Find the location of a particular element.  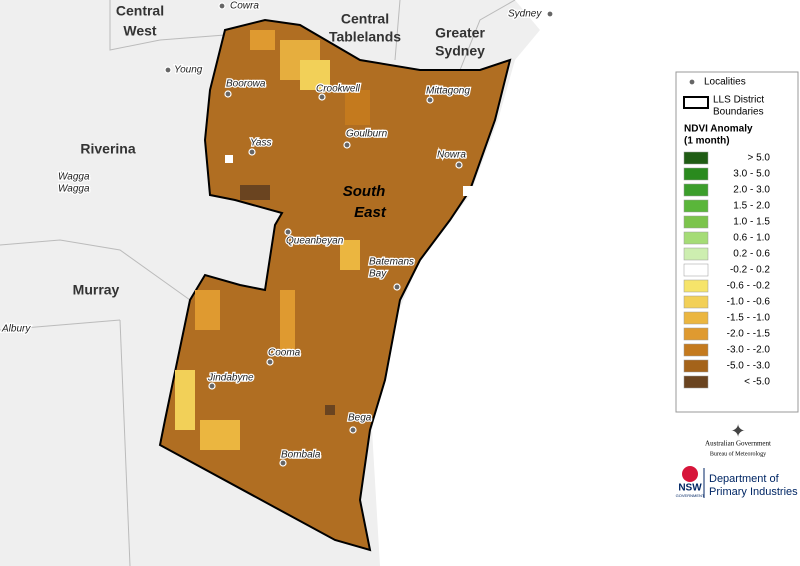

logo-text: GOVERNMENT is located at coordinates (690, 495).